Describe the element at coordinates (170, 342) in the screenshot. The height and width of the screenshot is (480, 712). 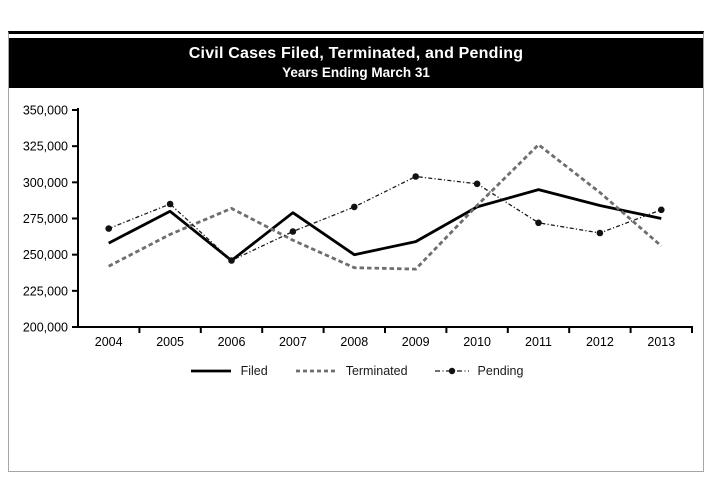
I see `x-tick-label: 2005` at that location.